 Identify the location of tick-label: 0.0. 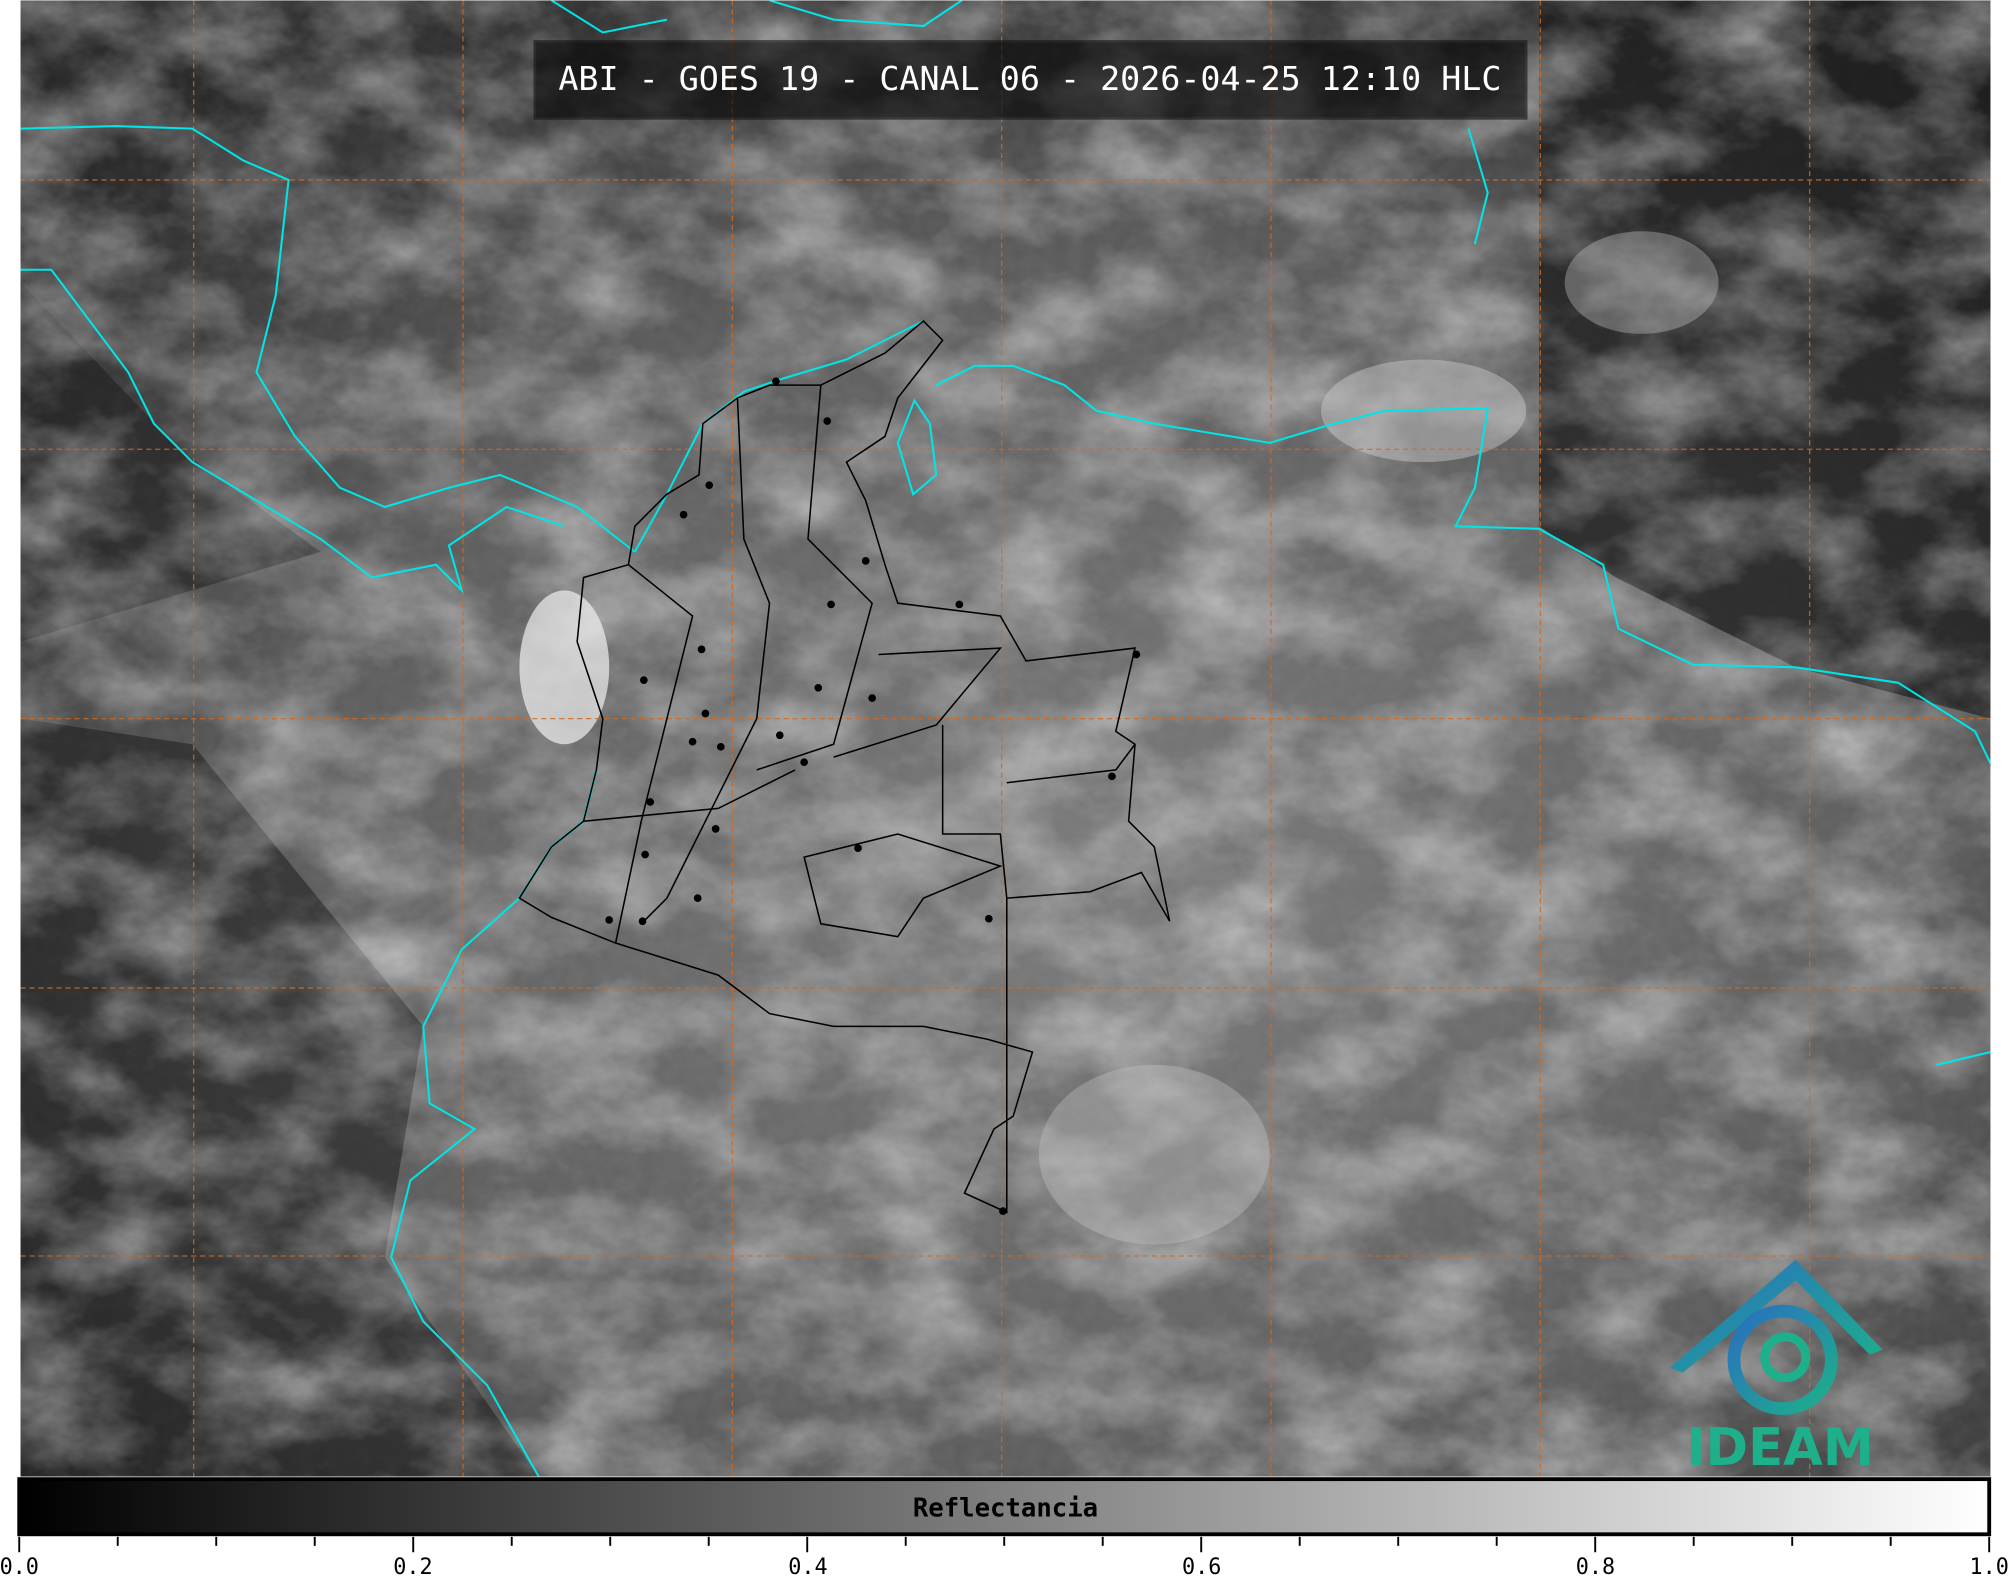
(19, 1566).